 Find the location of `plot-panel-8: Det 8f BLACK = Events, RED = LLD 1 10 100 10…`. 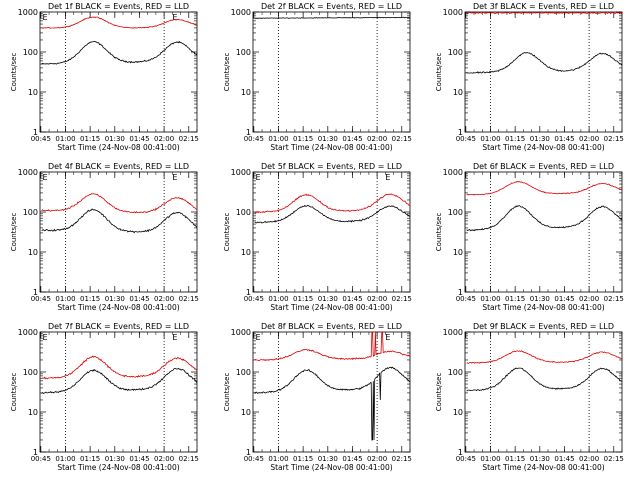

plot-panel-8: Det 8f BLACK = Events, RED = LLD 1 10 100 10… is located at coordinates (317, 397).